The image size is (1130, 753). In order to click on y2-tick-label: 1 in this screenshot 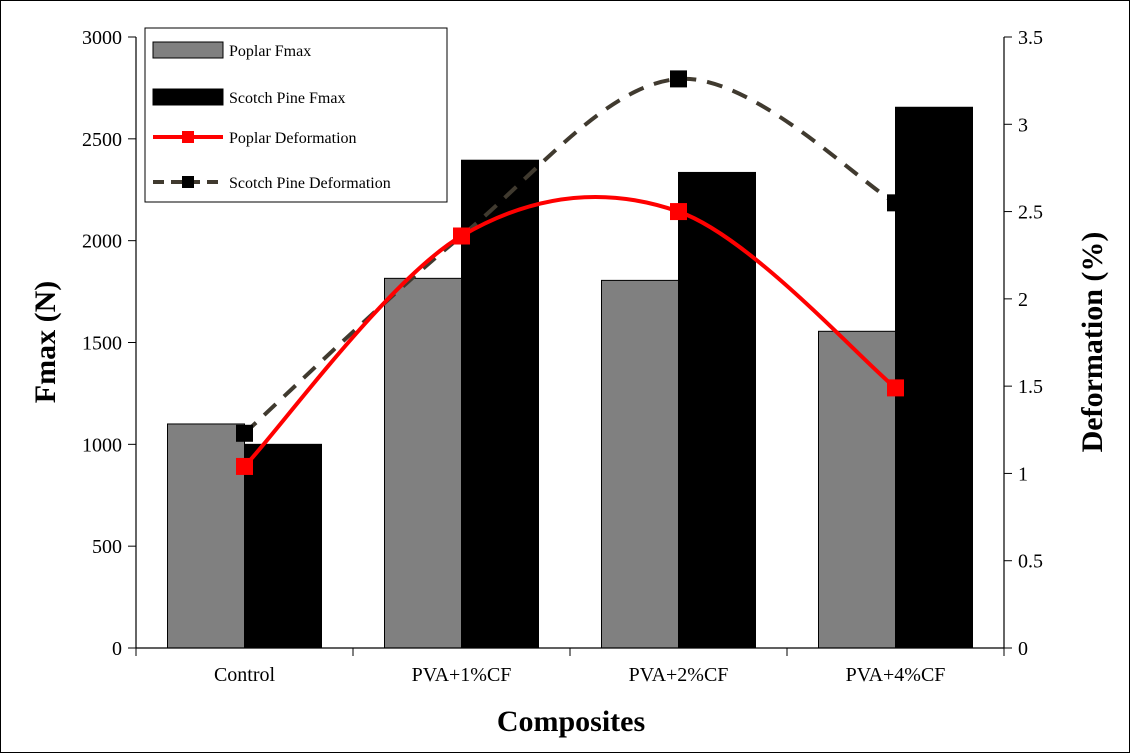, I will do `click(1023, 474)`.